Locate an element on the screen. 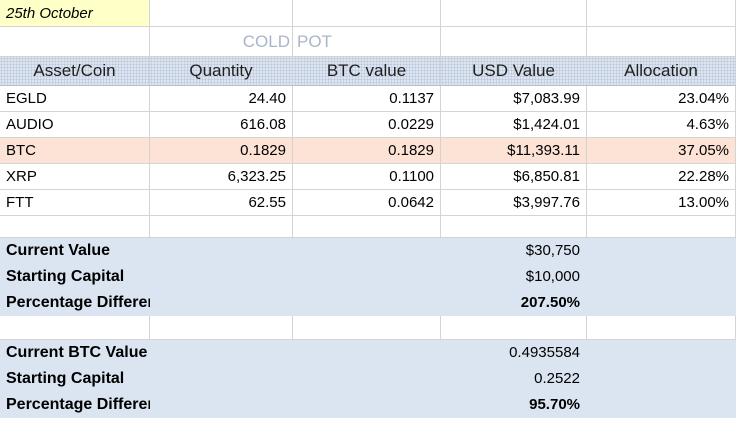 The width and height of the screenshot is (736, 422). summary-row: Starting Capital 0.2522 is located at coordinates (368, 379).